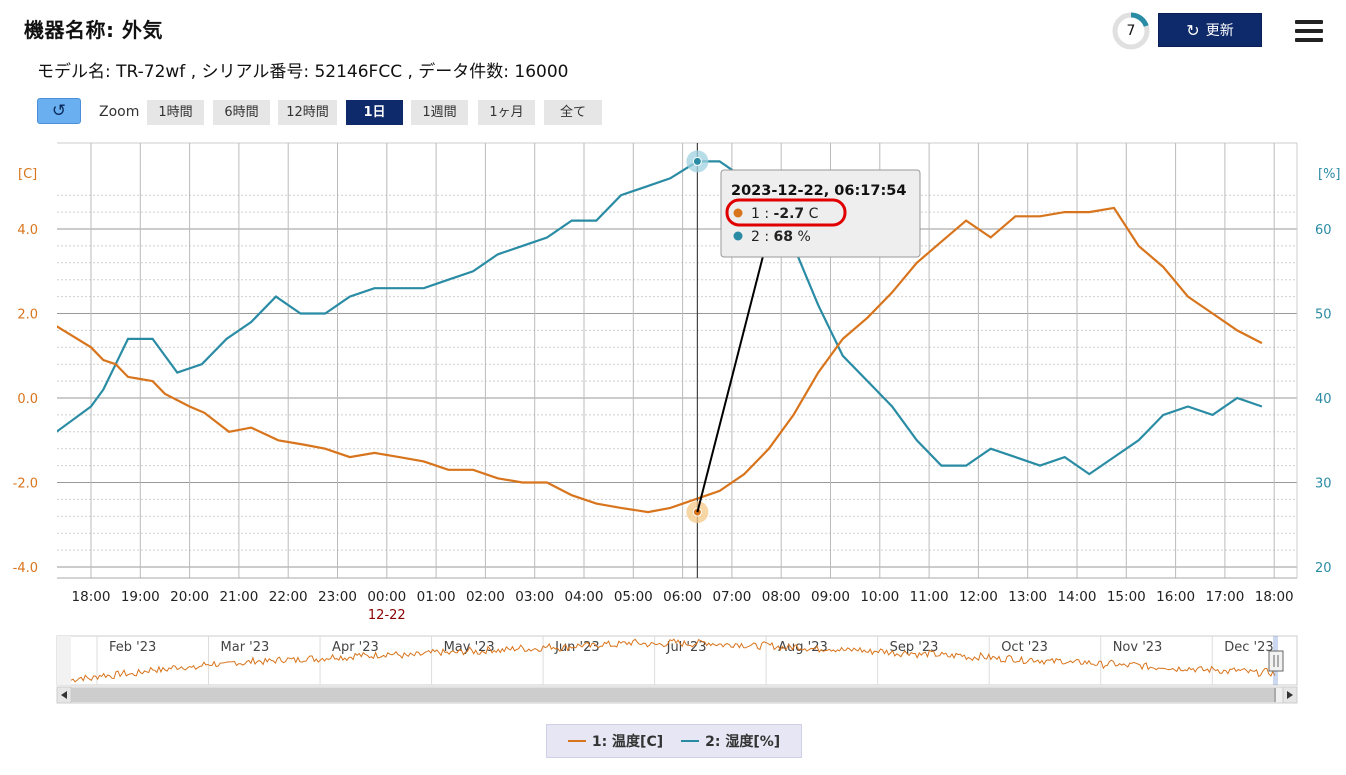 This screenshot has width=1346, height=775. What do you see at coordinates (245, 647) in the screenshot?
I see `navigator-month-label: Mar '23` at bounding box center [245, 647].